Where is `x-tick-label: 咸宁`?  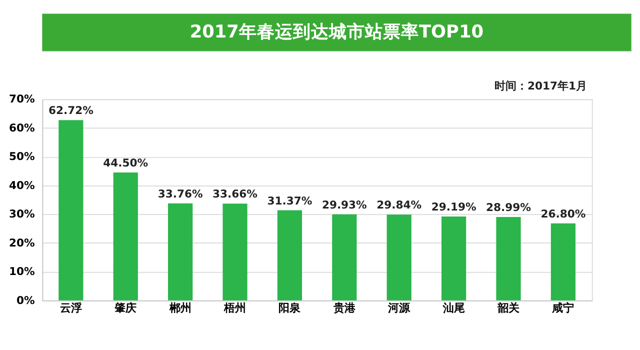 x-tick-label: 咸宁 is located at coordinates (562, 308).